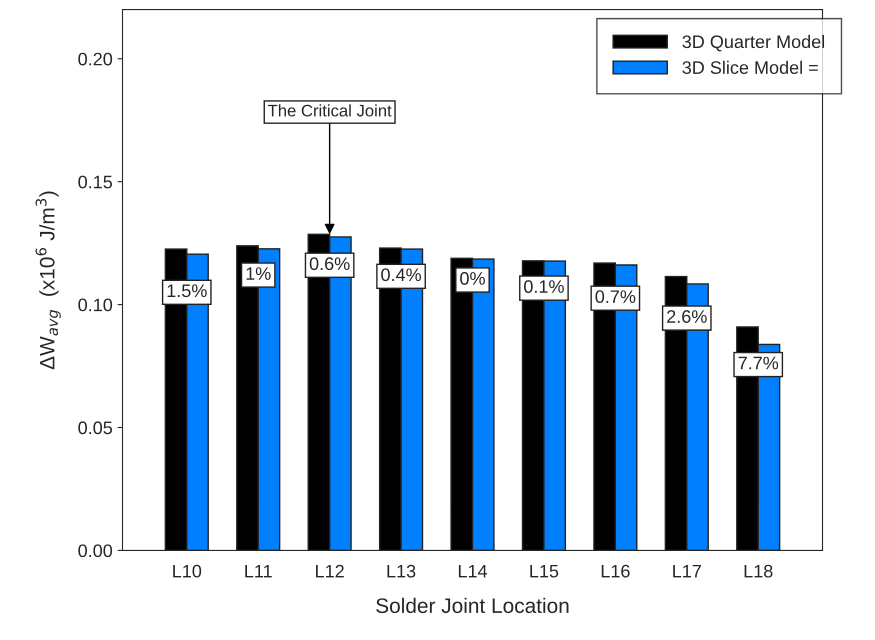 The height and width of the screenshot is (640, 875). Describe the element at coordinates (472, 278) in the screenshot. I see `annotation: 0%` at that location.